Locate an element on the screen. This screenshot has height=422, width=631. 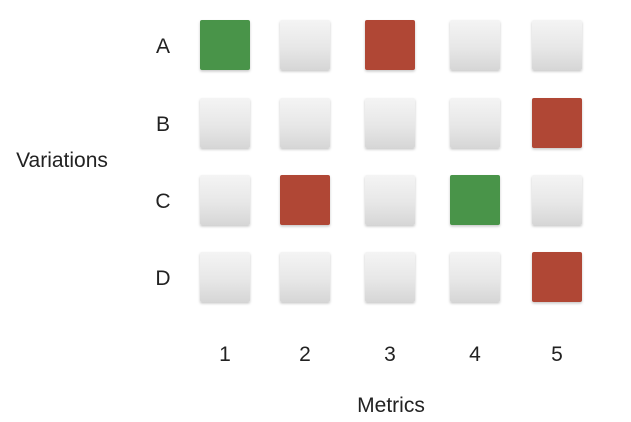
cell-b-4-neutral is located at coordinates (475, 123).